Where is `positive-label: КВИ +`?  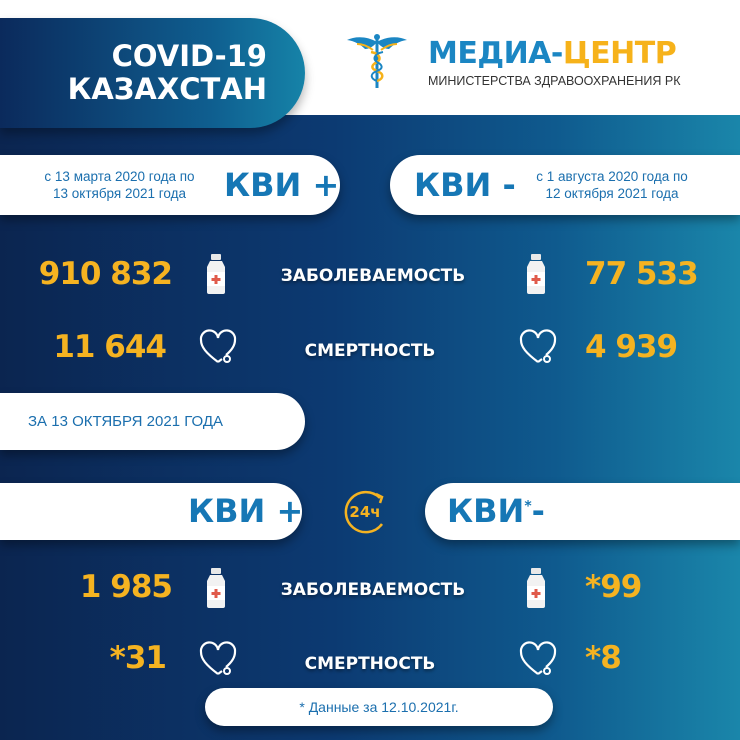 positive-label: КВИ + is located at coordinates (282, 185).